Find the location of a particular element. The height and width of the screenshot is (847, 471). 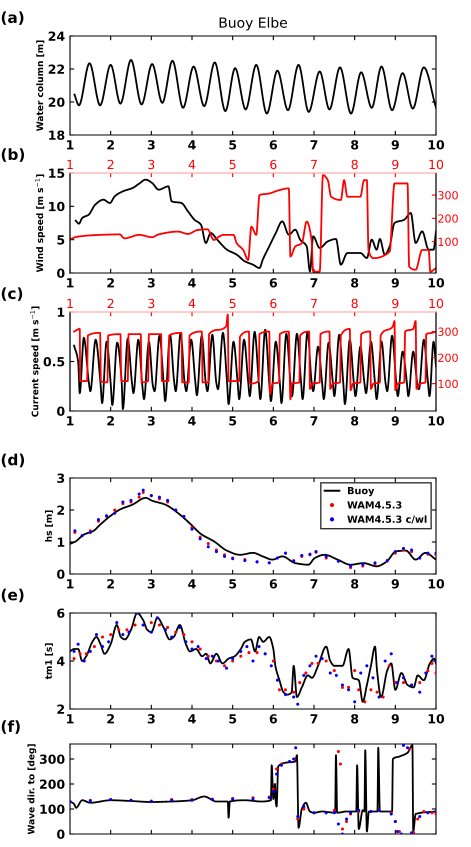

y-axis-title: Wave dir. to [deg] is located at coordinates (31, 789).